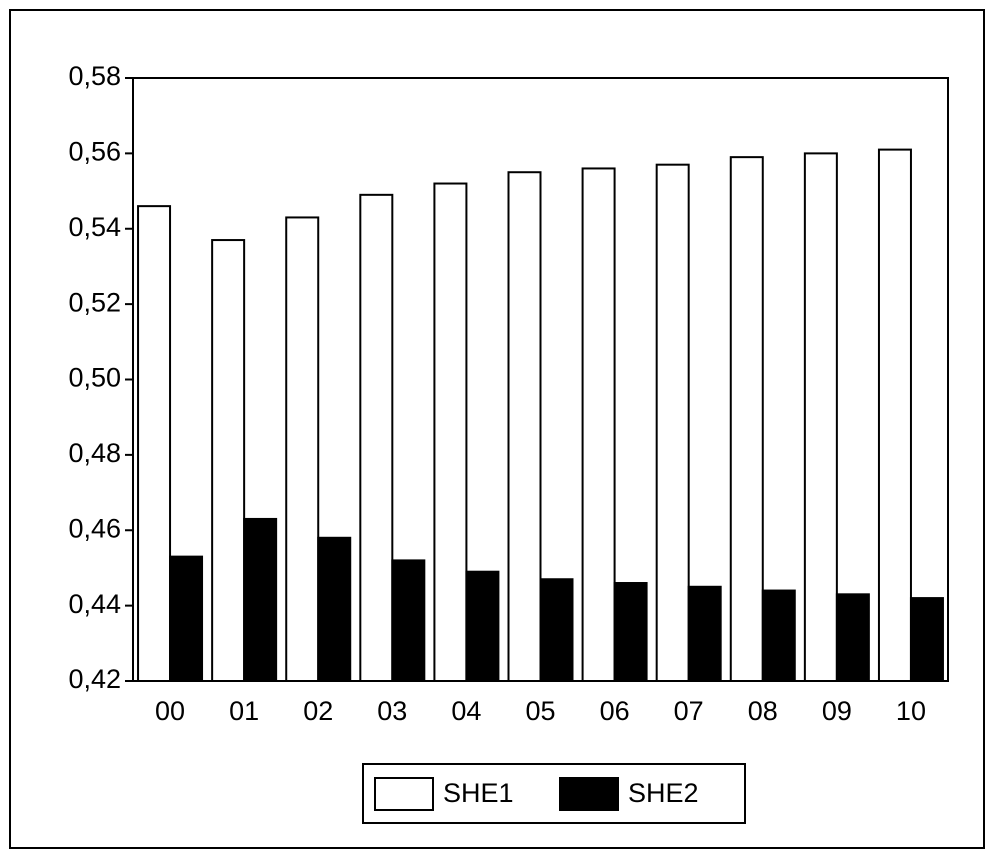 Image resolution: width=990 pixels, height=854 pixels. Describe the element at coordinates (170, 711) in the screenshot. I see `x-tick-label: 00` at that location.